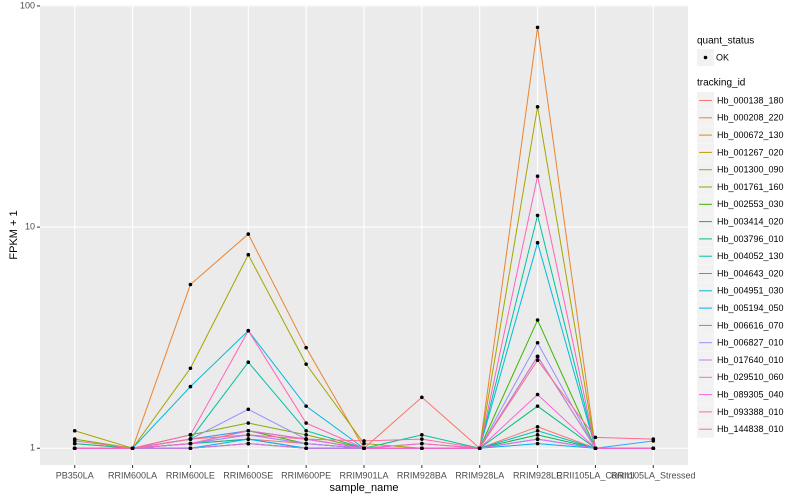 Image resolution: width=800 pixels, height=500 pixels. Describe the element at coordinates (653, 475) in the screenshot. I see `x-tick-label: RRII105LA_Stressed` at that location.